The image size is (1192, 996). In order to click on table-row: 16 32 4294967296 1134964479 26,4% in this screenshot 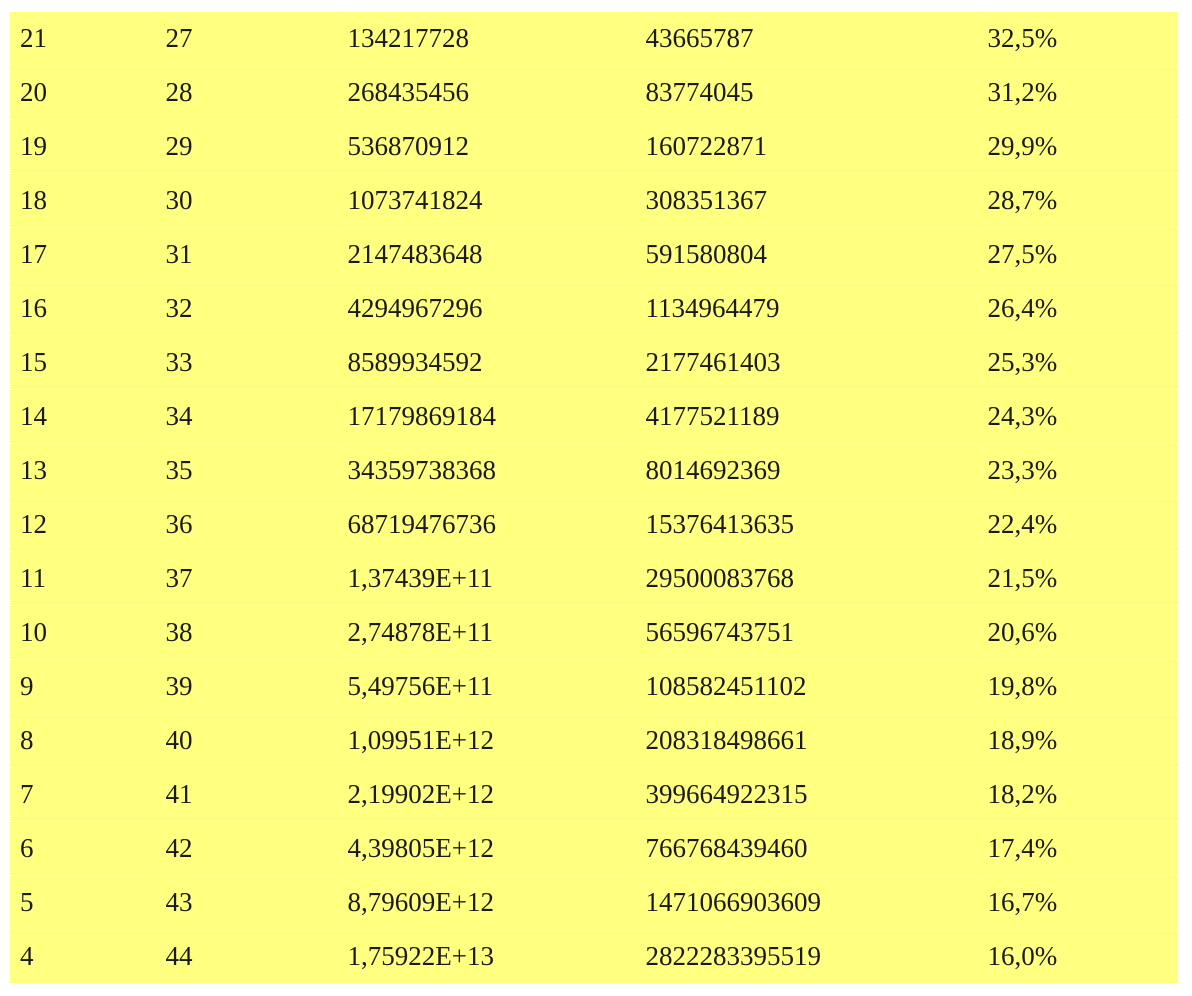, I will do `click(594, 308)`.